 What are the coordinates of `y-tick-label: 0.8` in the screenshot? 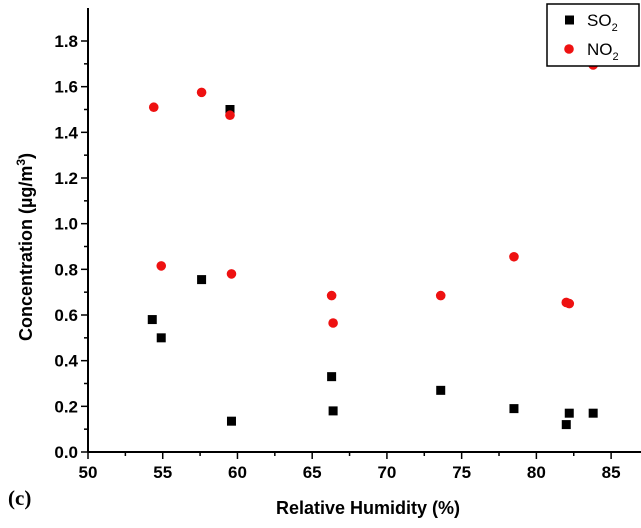 It's located at (66, 269).